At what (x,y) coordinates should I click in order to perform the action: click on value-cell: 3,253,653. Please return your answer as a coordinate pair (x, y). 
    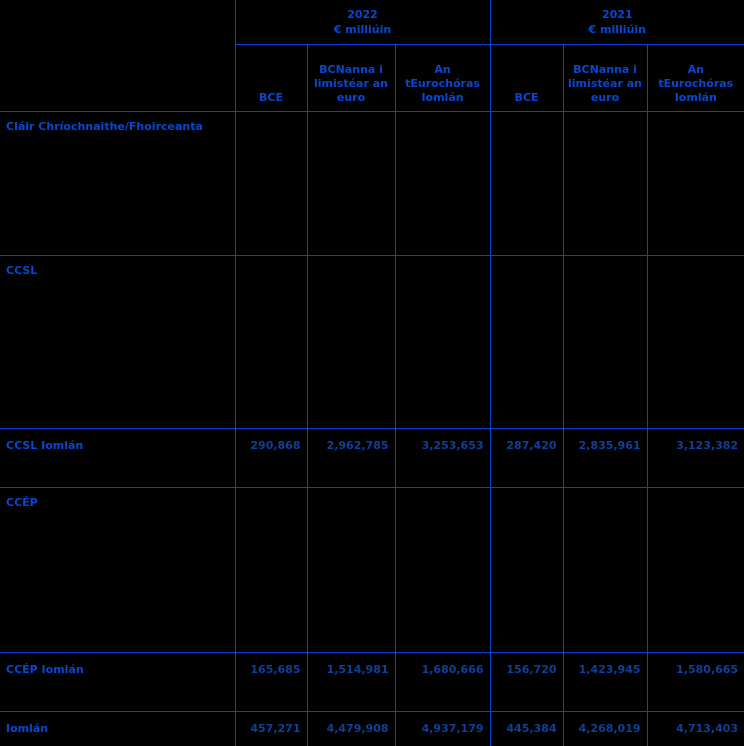
    Looking at the image, I should click on (442, 458).